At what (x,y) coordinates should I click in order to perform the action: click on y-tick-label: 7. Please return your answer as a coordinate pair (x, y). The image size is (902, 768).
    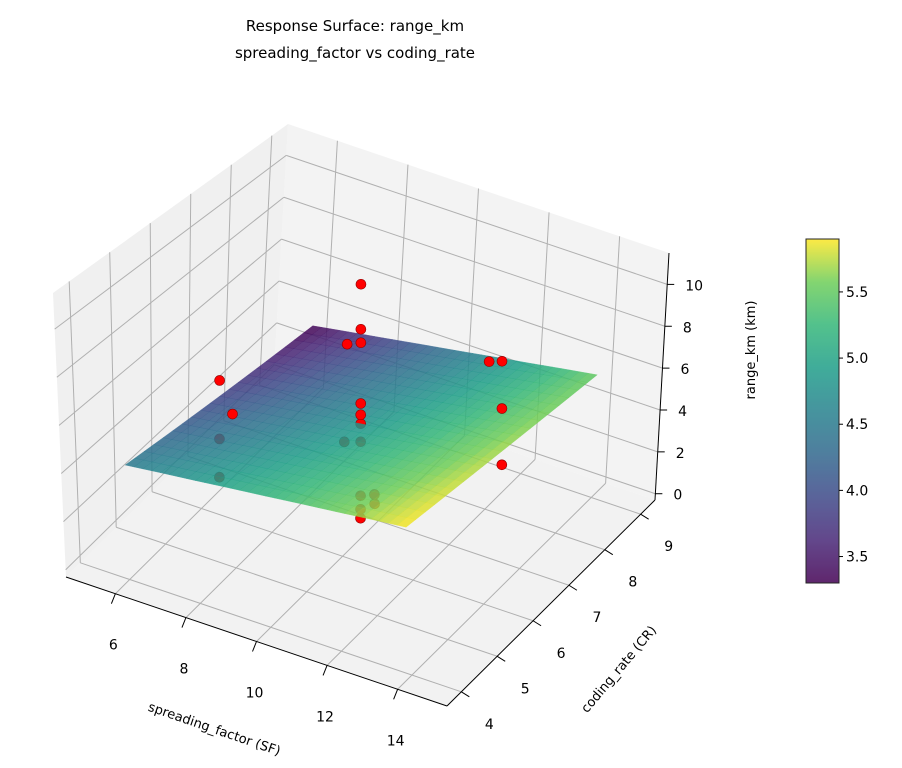
    Looking at the image, I should click on (596, 618).